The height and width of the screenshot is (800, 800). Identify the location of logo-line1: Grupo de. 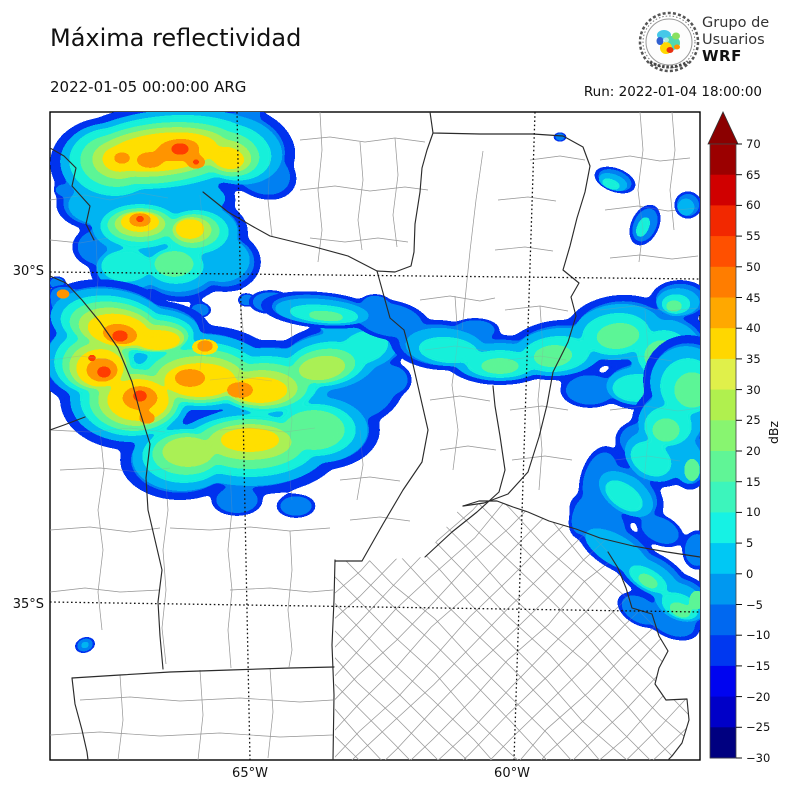
(736, 23).